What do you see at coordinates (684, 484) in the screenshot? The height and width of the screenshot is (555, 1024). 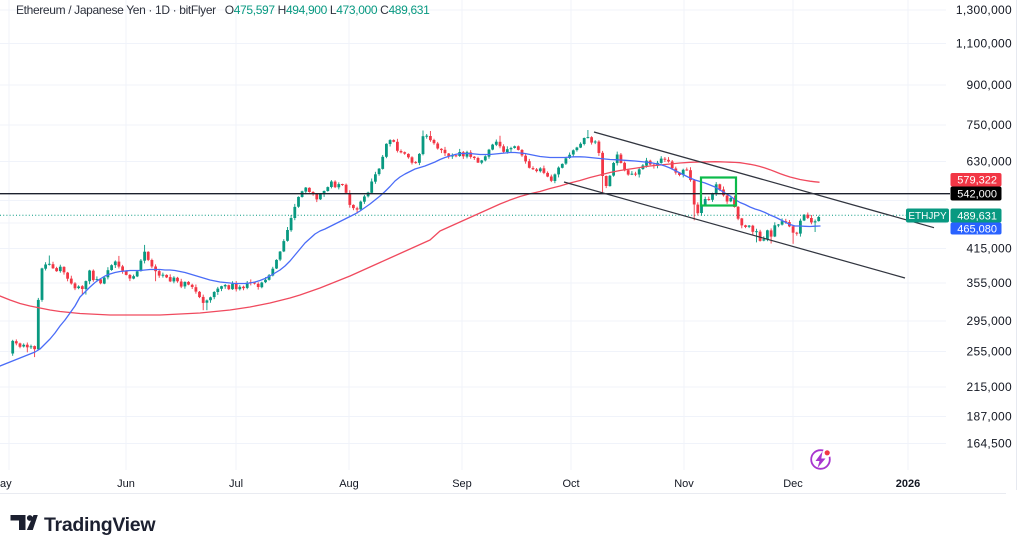 I see `svg-text: Nov` at bounding box center [684, 484].